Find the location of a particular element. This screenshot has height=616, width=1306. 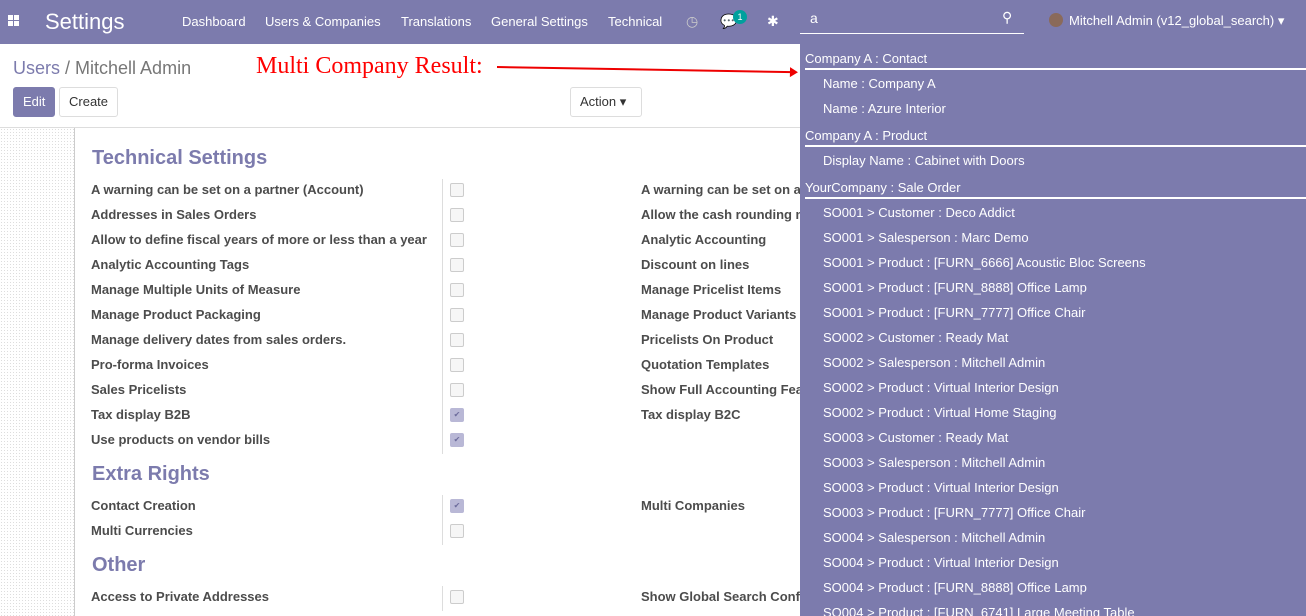

search-result-item: Display Name : Cabinet with Doors is located at coordinates (924, 160).